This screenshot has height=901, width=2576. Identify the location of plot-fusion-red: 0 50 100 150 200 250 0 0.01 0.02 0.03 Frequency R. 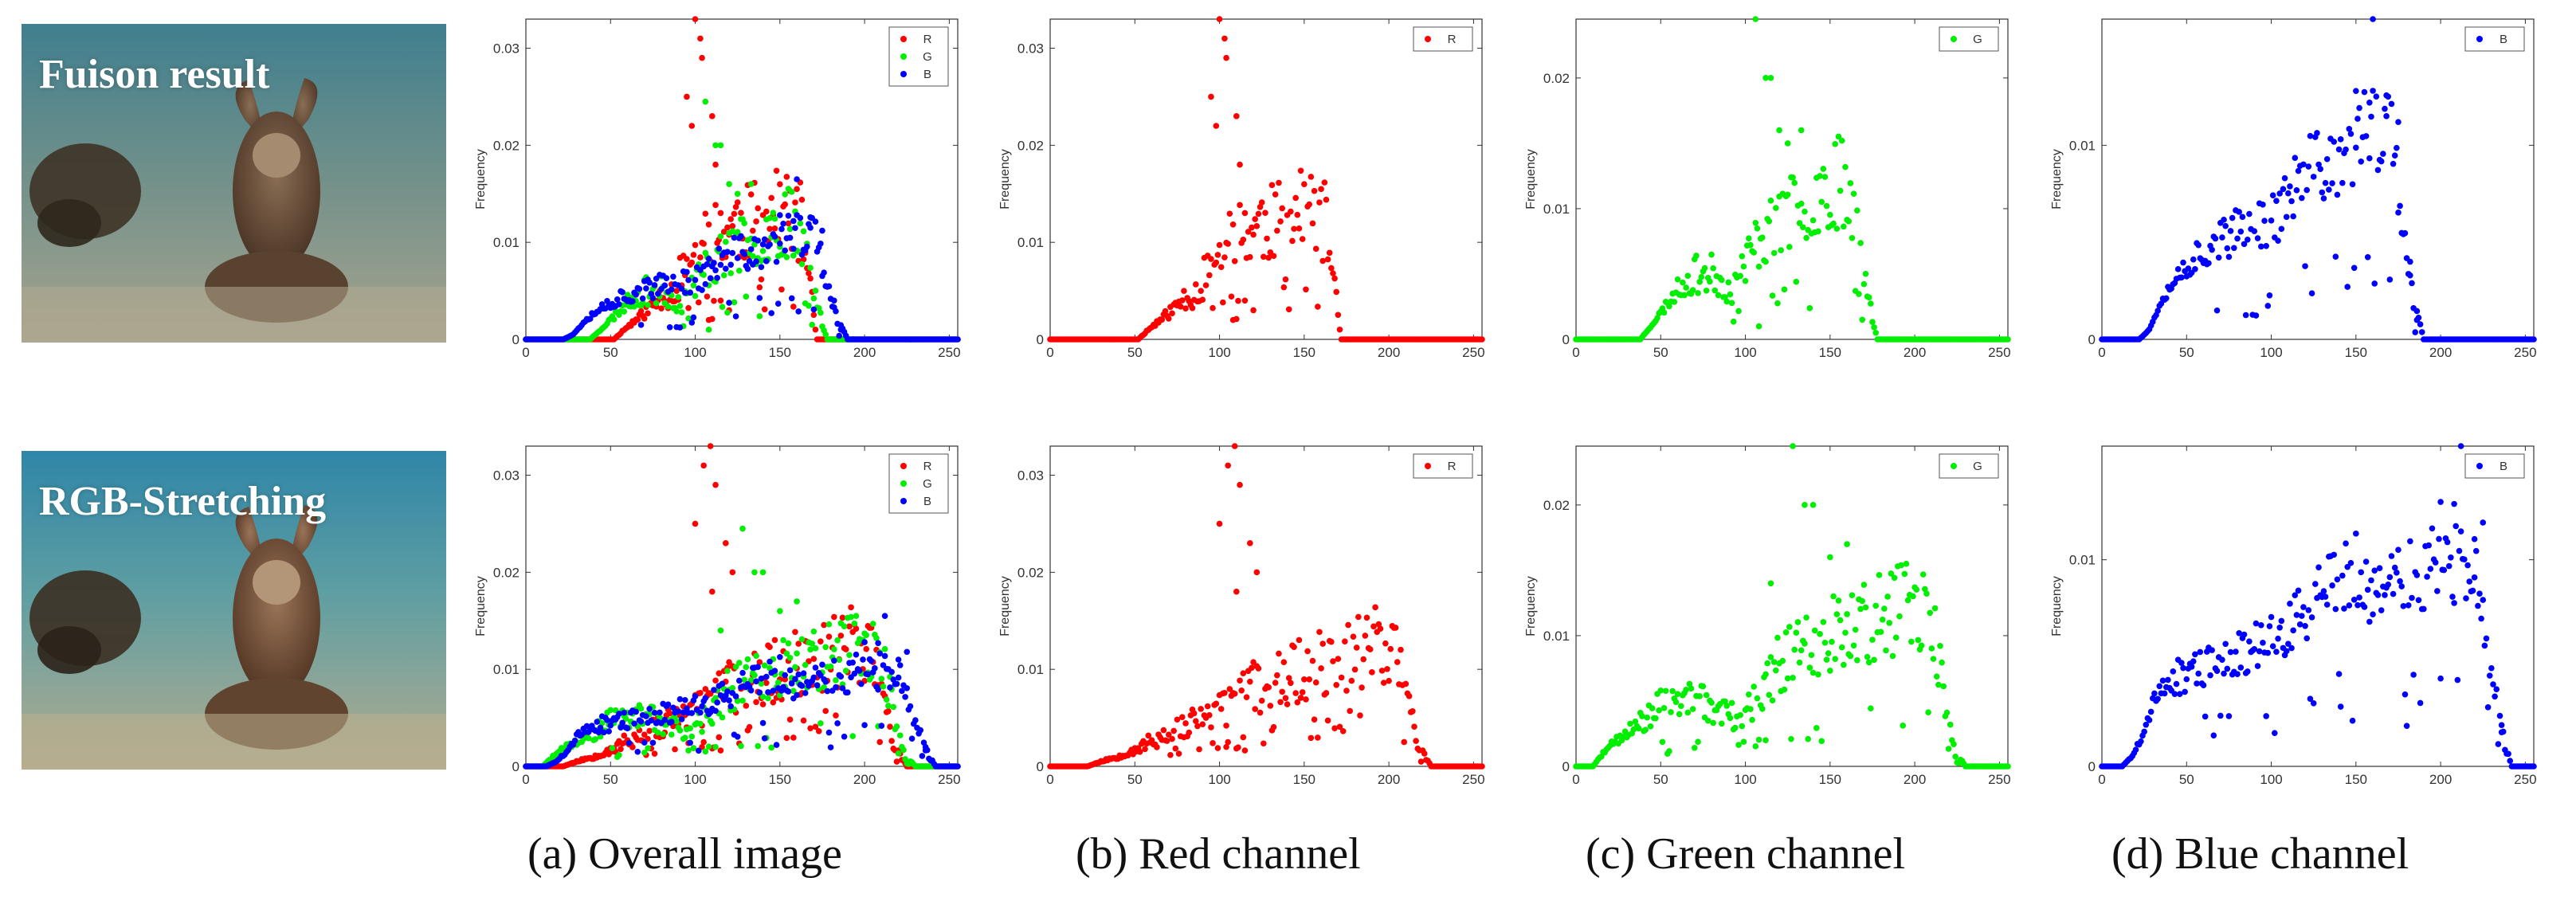
(1241, 192).